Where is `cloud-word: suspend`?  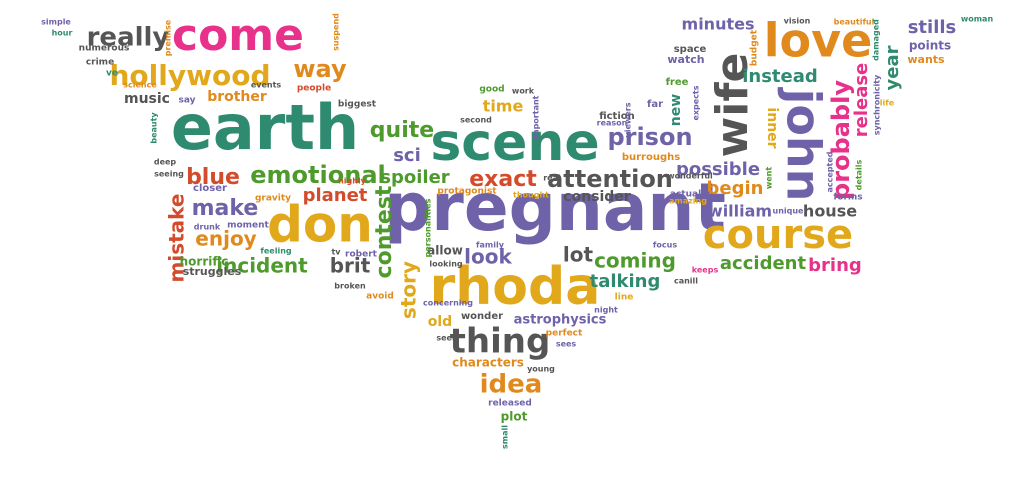 cloud-word: suspend is located at coordinates (336, 32).